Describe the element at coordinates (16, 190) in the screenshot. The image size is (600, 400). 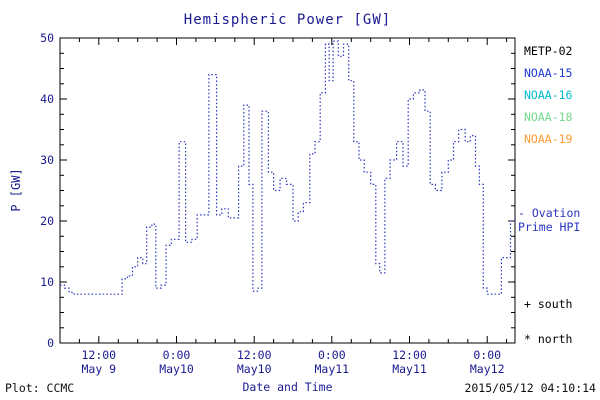
I see `y-axis-label: P [GW]` at that location.